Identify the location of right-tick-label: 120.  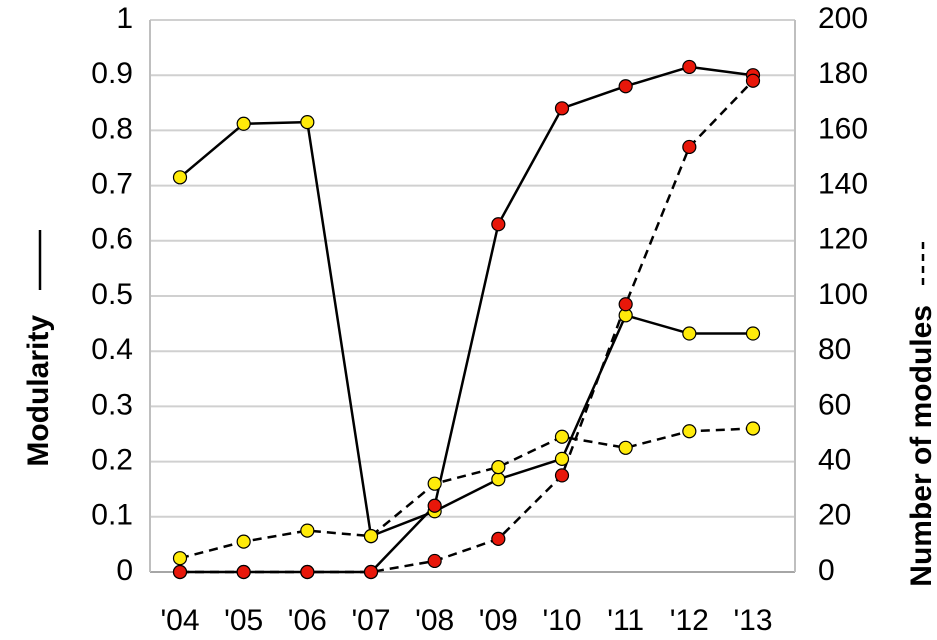
(843, 239).